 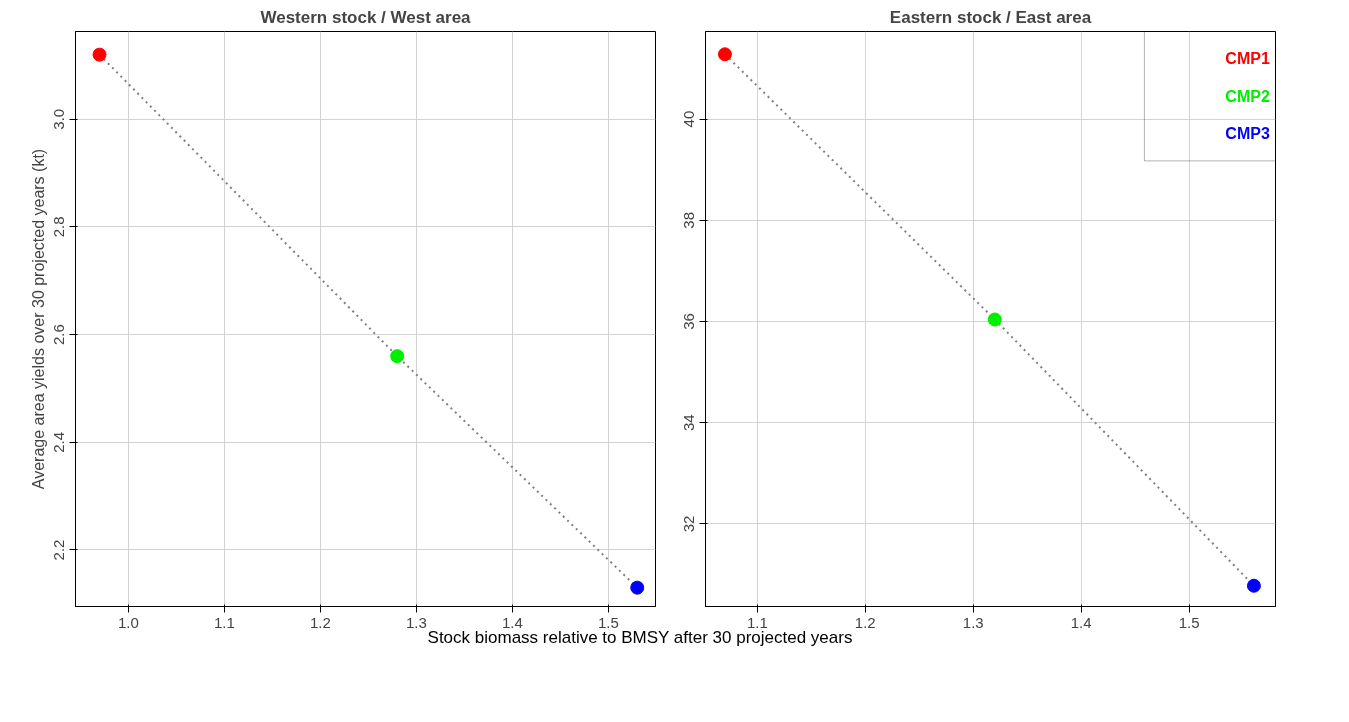 I want to click on y-axis-title: Average area yields over 30 projected years (kt), so click(x=38, y=319).